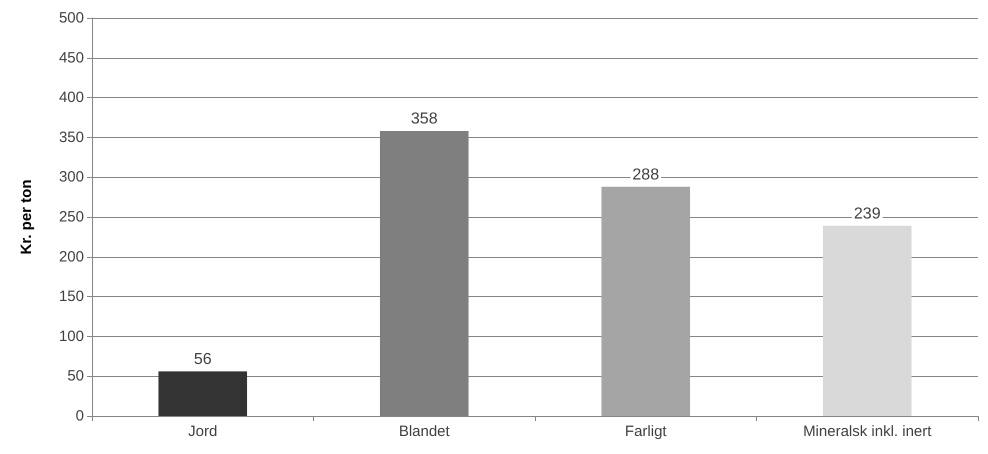 This screenshot has height=454, width=988. I want to click on y-tick-label: 50, so click(75, 376).